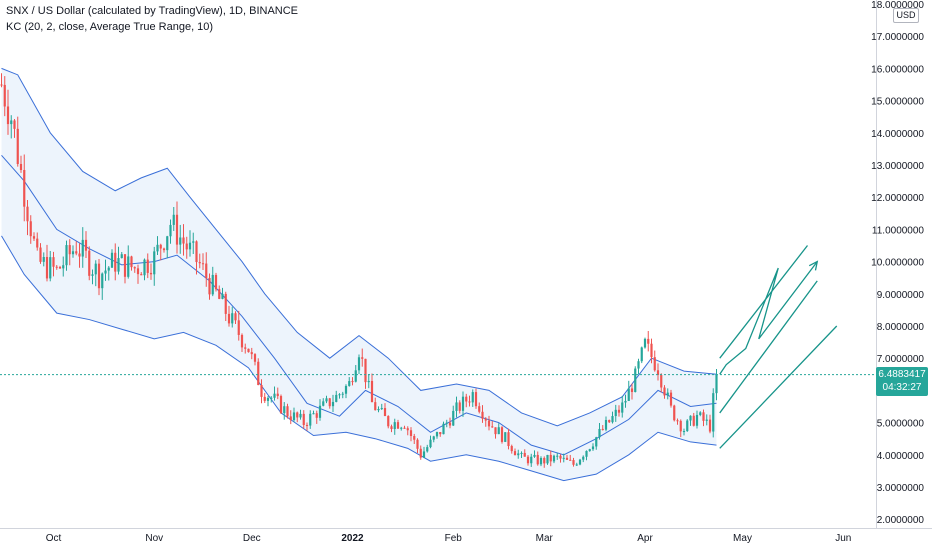  What do you see at coordinates (466, 539) in the screenshot?
I see `time-axis: Oct Nov Dec 2022 Feb Mar Apr May Jun` at bounding box center [466, 539].